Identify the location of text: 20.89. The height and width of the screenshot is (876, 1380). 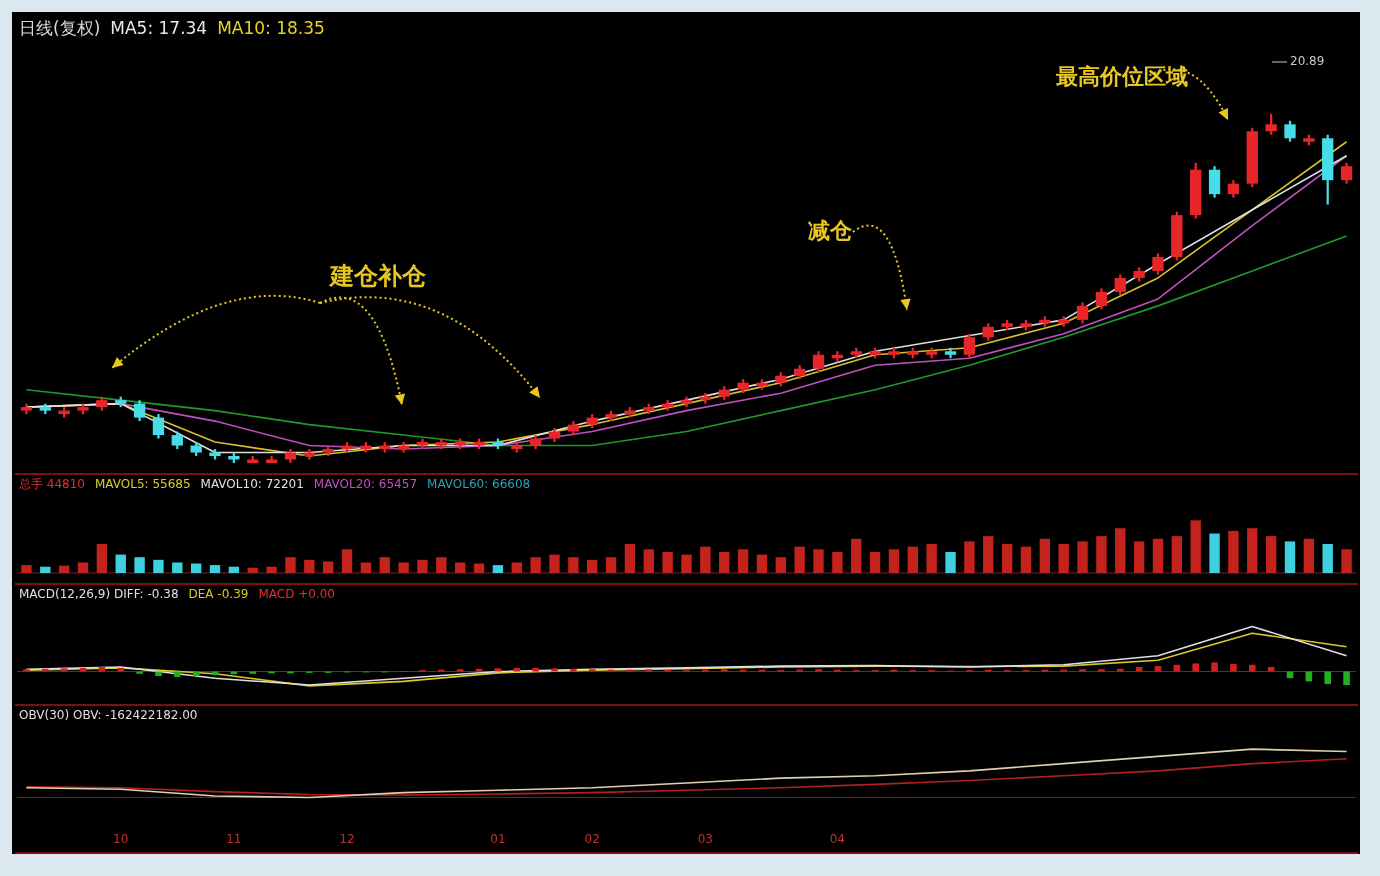
(1307, 61).